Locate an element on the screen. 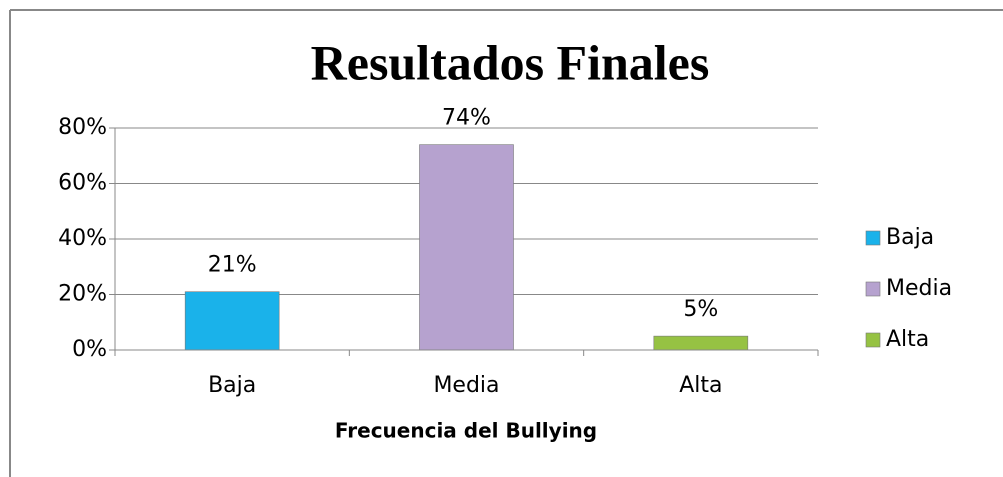  x-tick-label: Alta is located at coordinates (700, 385).